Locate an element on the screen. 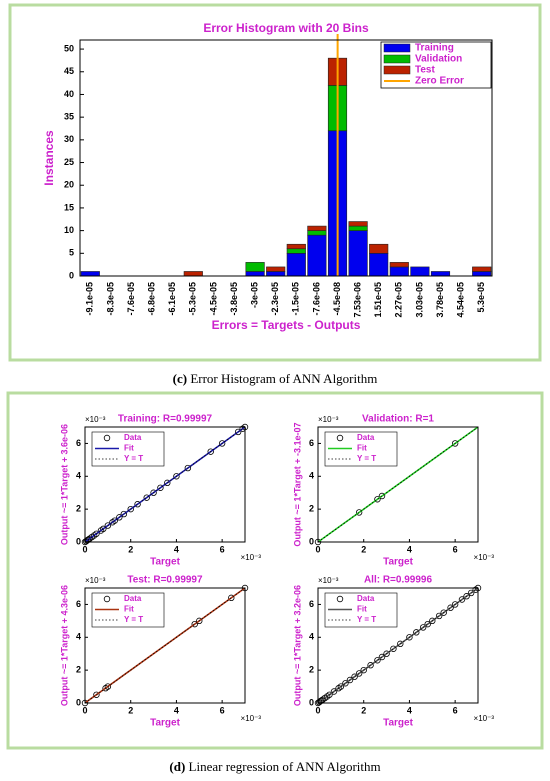 The image size is (550, 781). chart-title: Error Histogram with 20 Bins is located at coordinates (286, 28).